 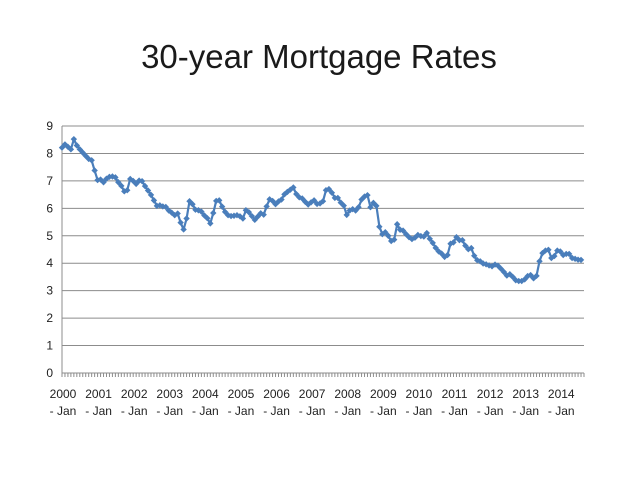 I want to click on x-tick-year: 2004, so click(x=205, y=394).